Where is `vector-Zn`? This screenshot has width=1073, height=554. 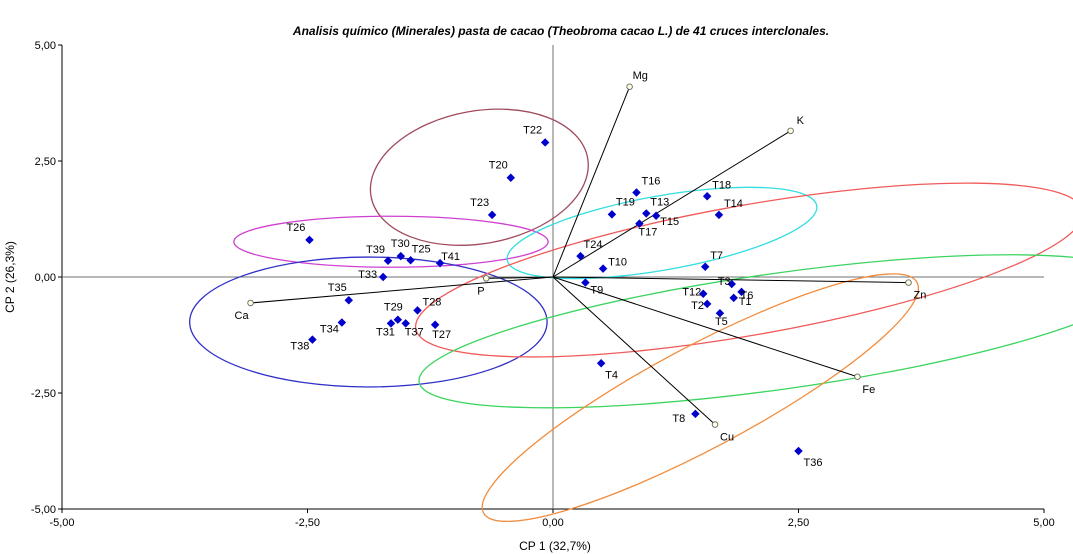
vector-Zn is located at coordinates (730, 280).